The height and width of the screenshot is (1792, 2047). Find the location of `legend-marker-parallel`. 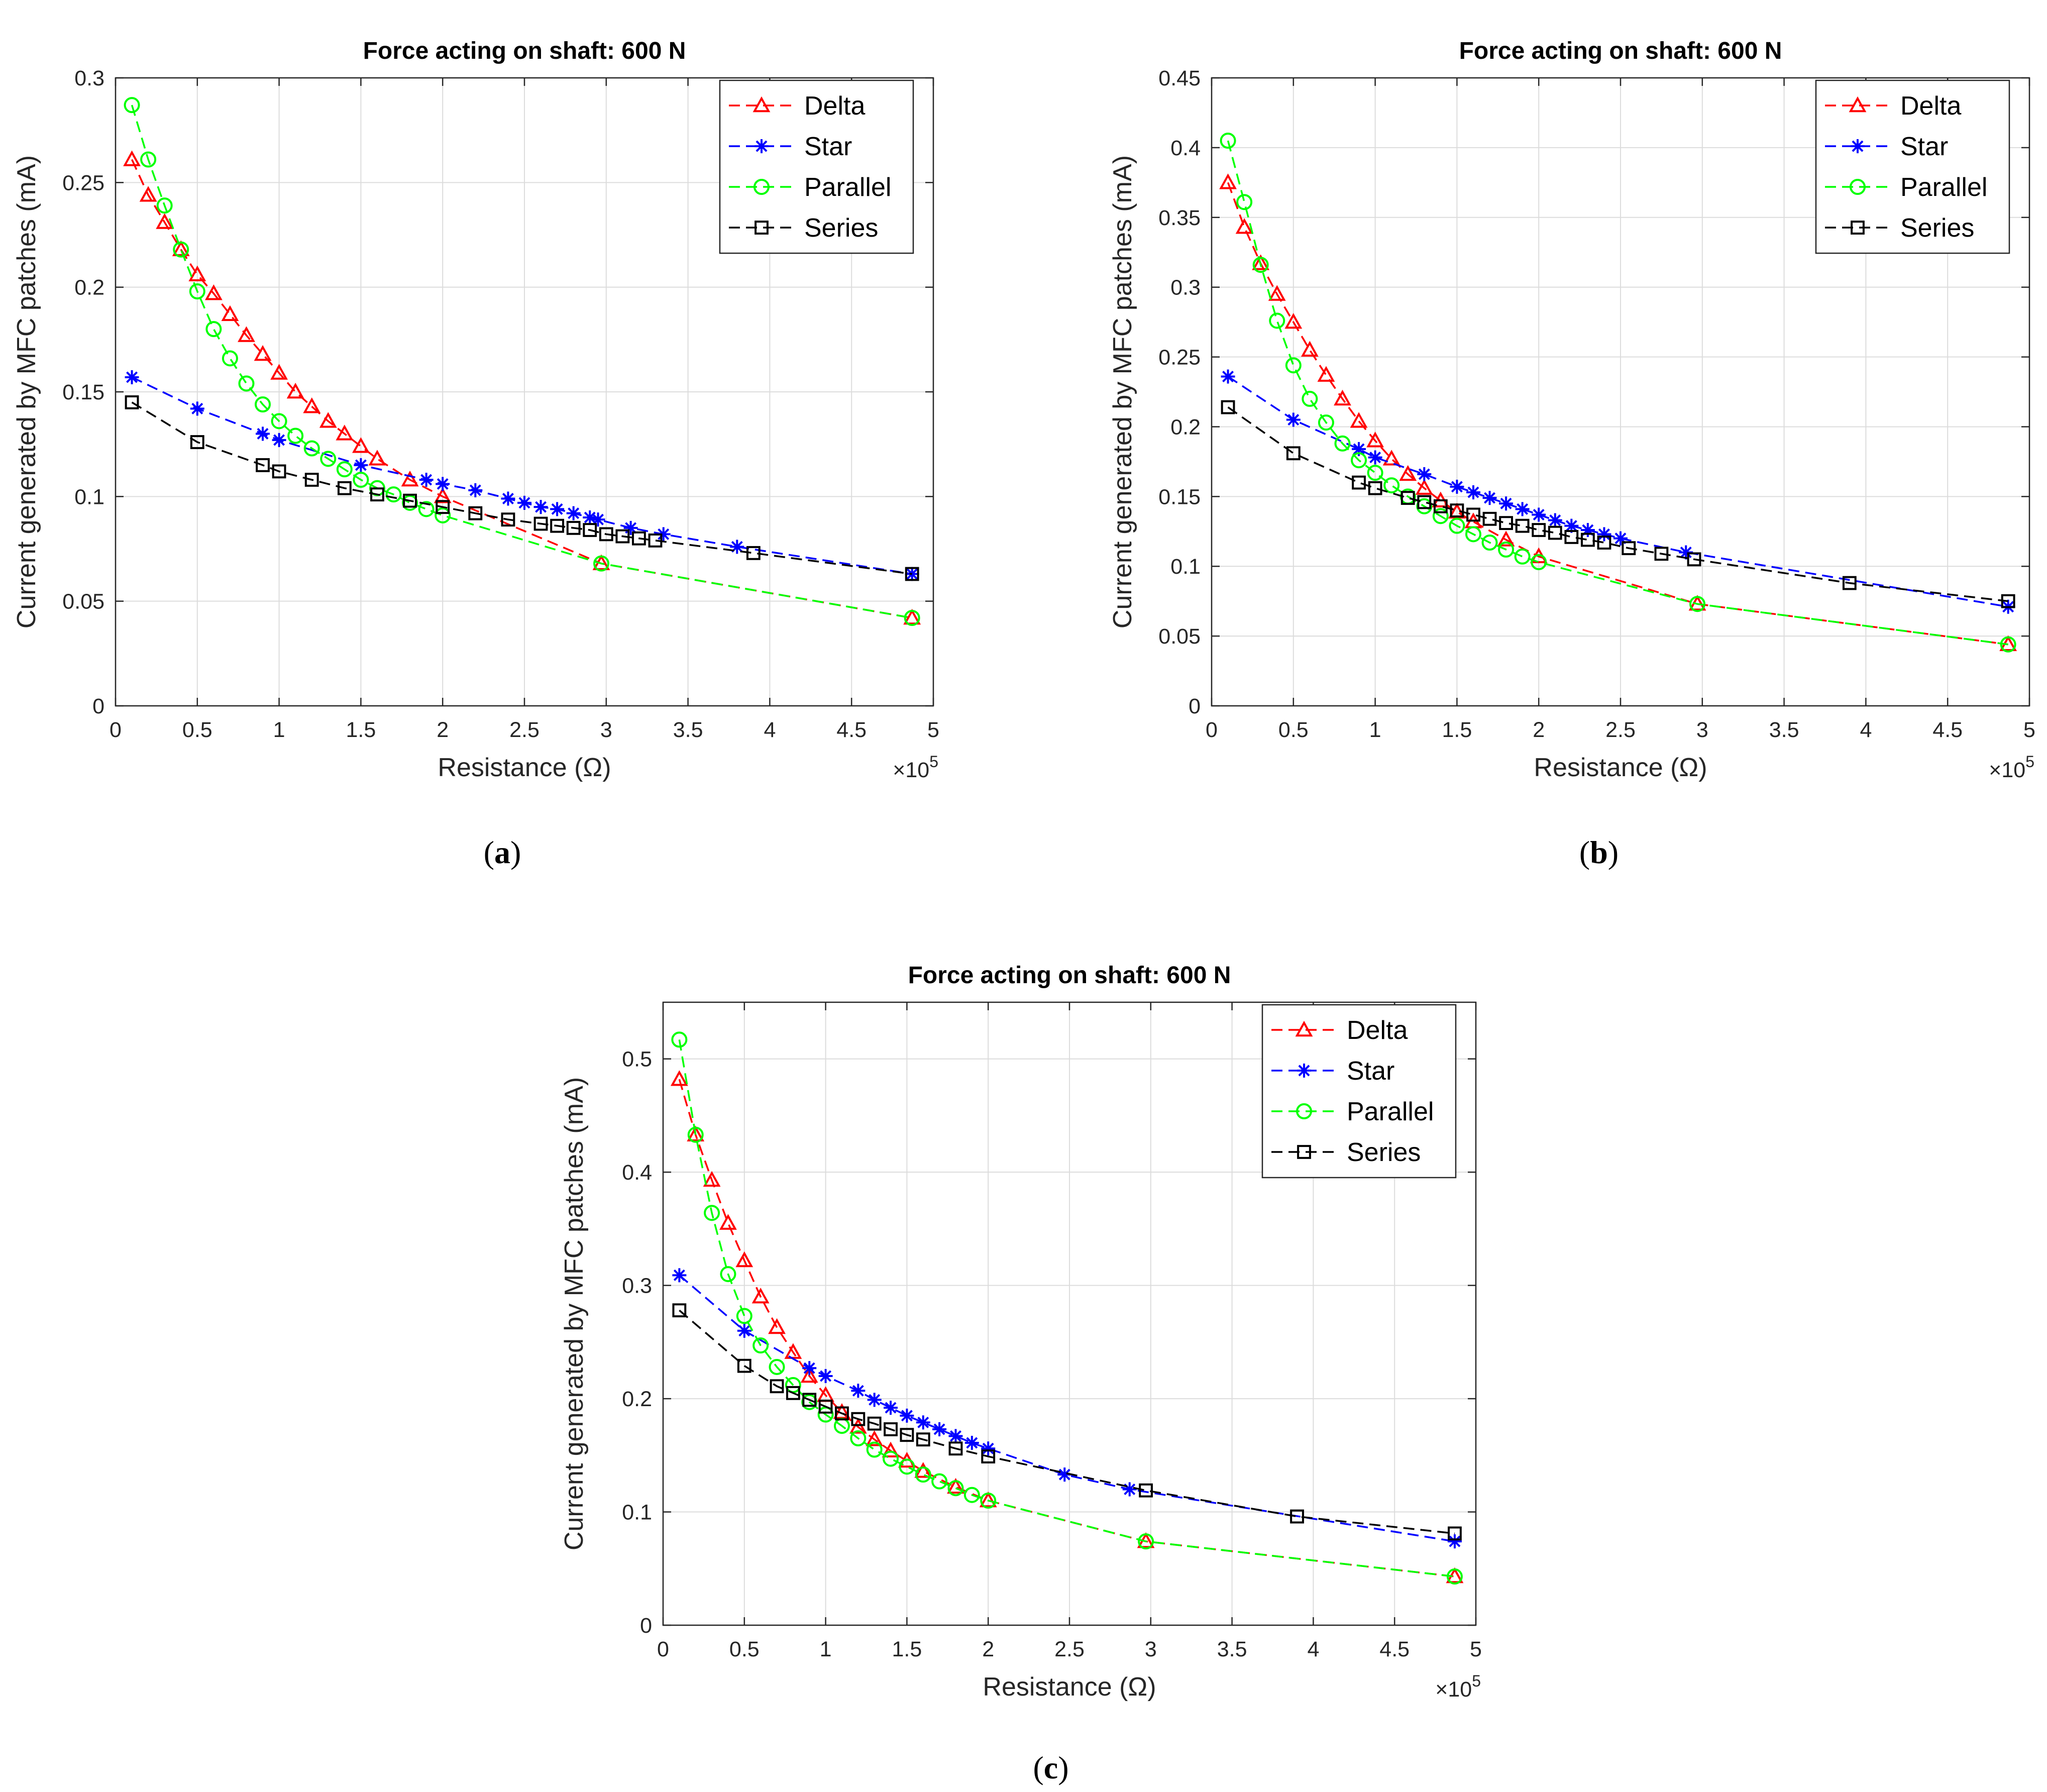

legend-marker-parallel is located at coordinates (1858, 187).